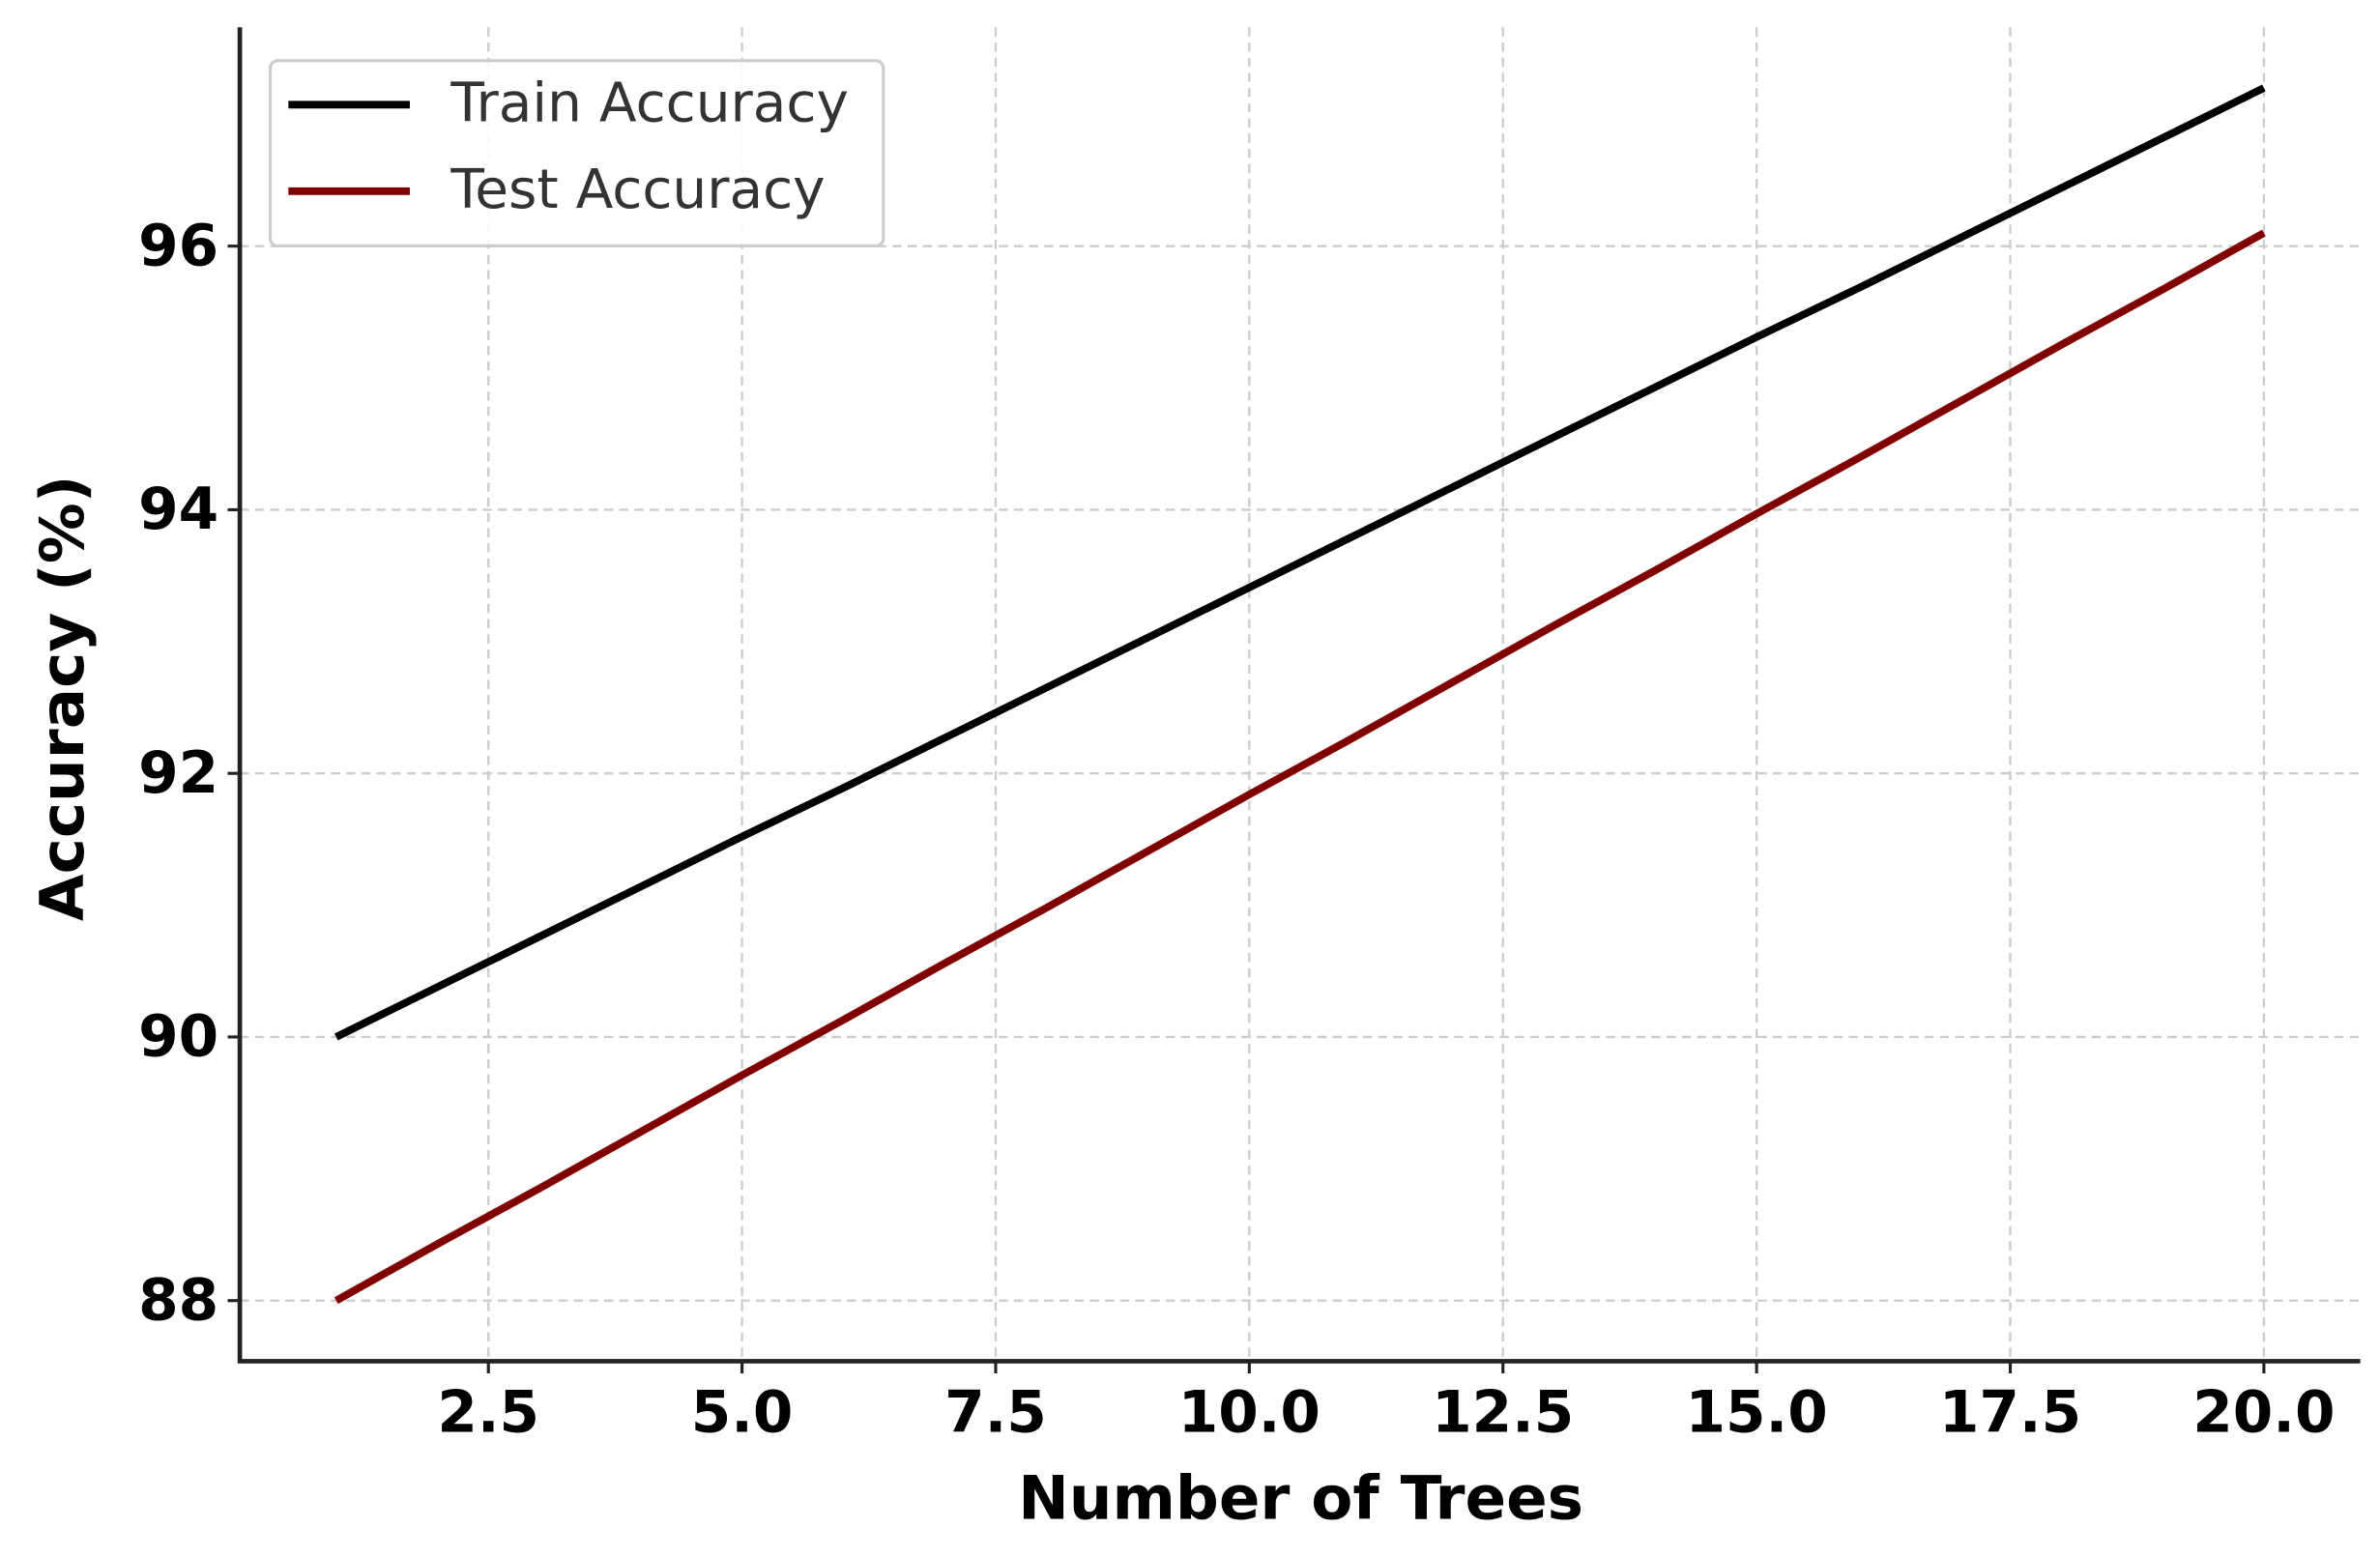 The image size is (2380, 1557). I want to click on y-tick-label: 88, so click(178, 1301).